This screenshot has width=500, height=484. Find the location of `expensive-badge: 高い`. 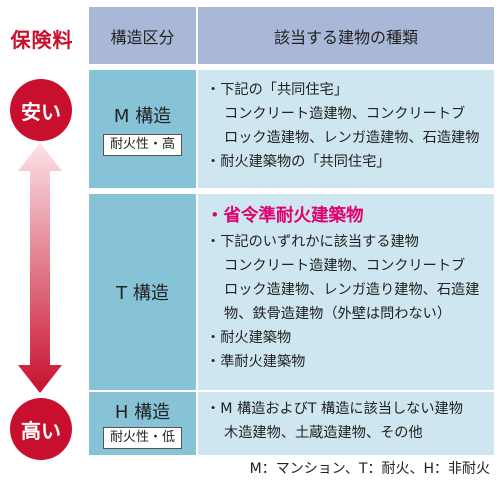

expensive-badge: 高い is located at coordinates (41, 429).